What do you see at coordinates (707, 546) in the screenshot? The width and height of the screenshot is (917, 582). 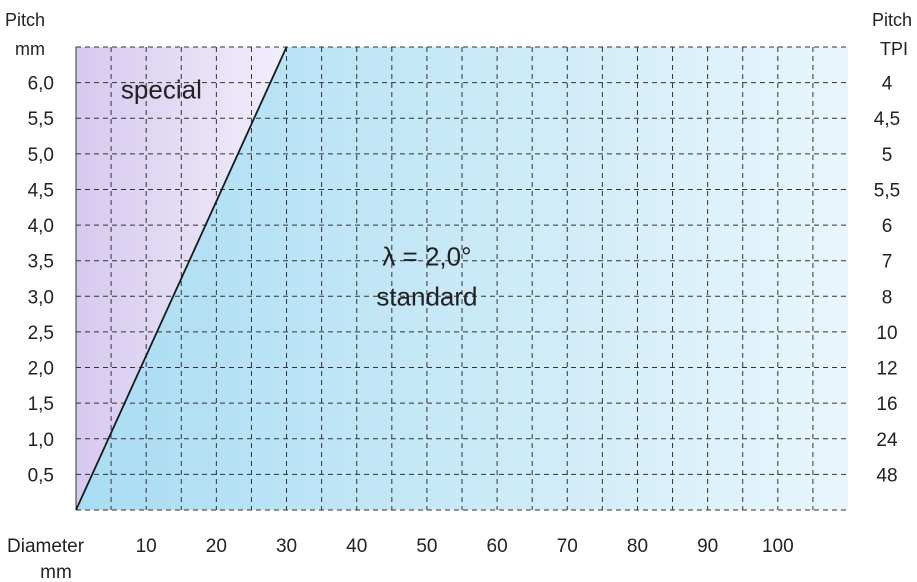 I see `x-tick-label: 90` at bounding box center [707, 546].